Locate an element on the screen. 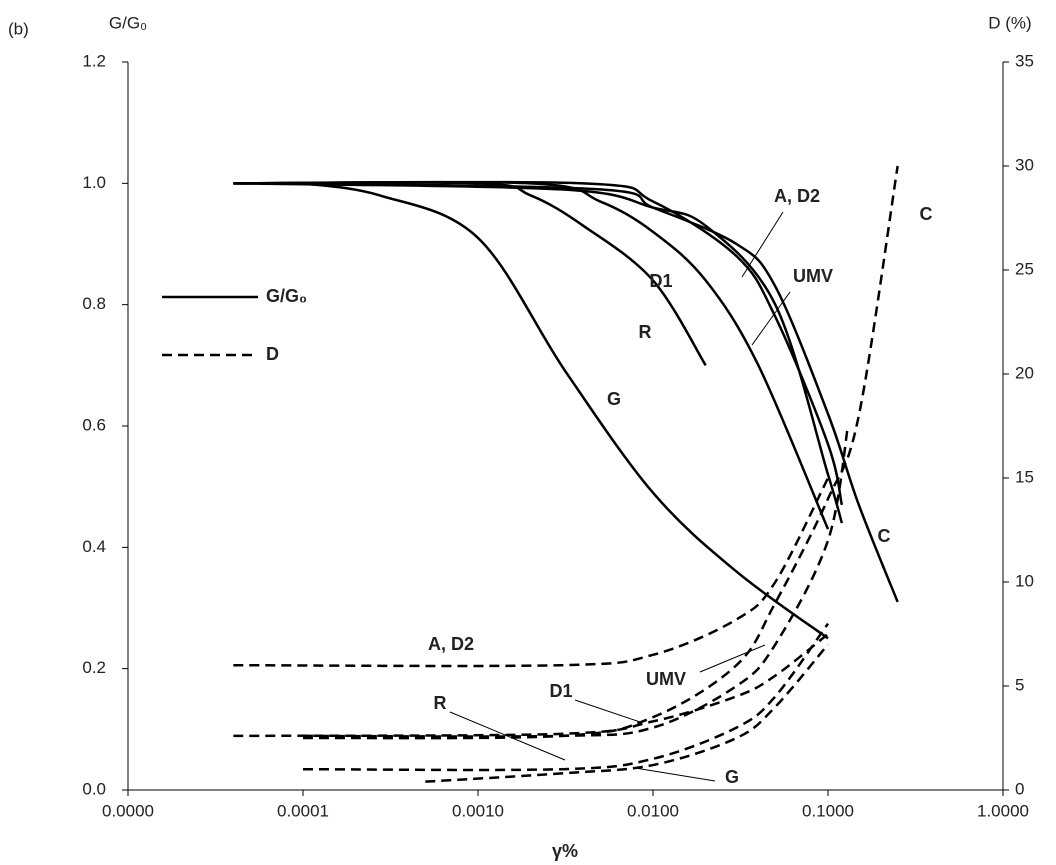  x-tick-label: 0.0010 is located at coordinates (478, 810).